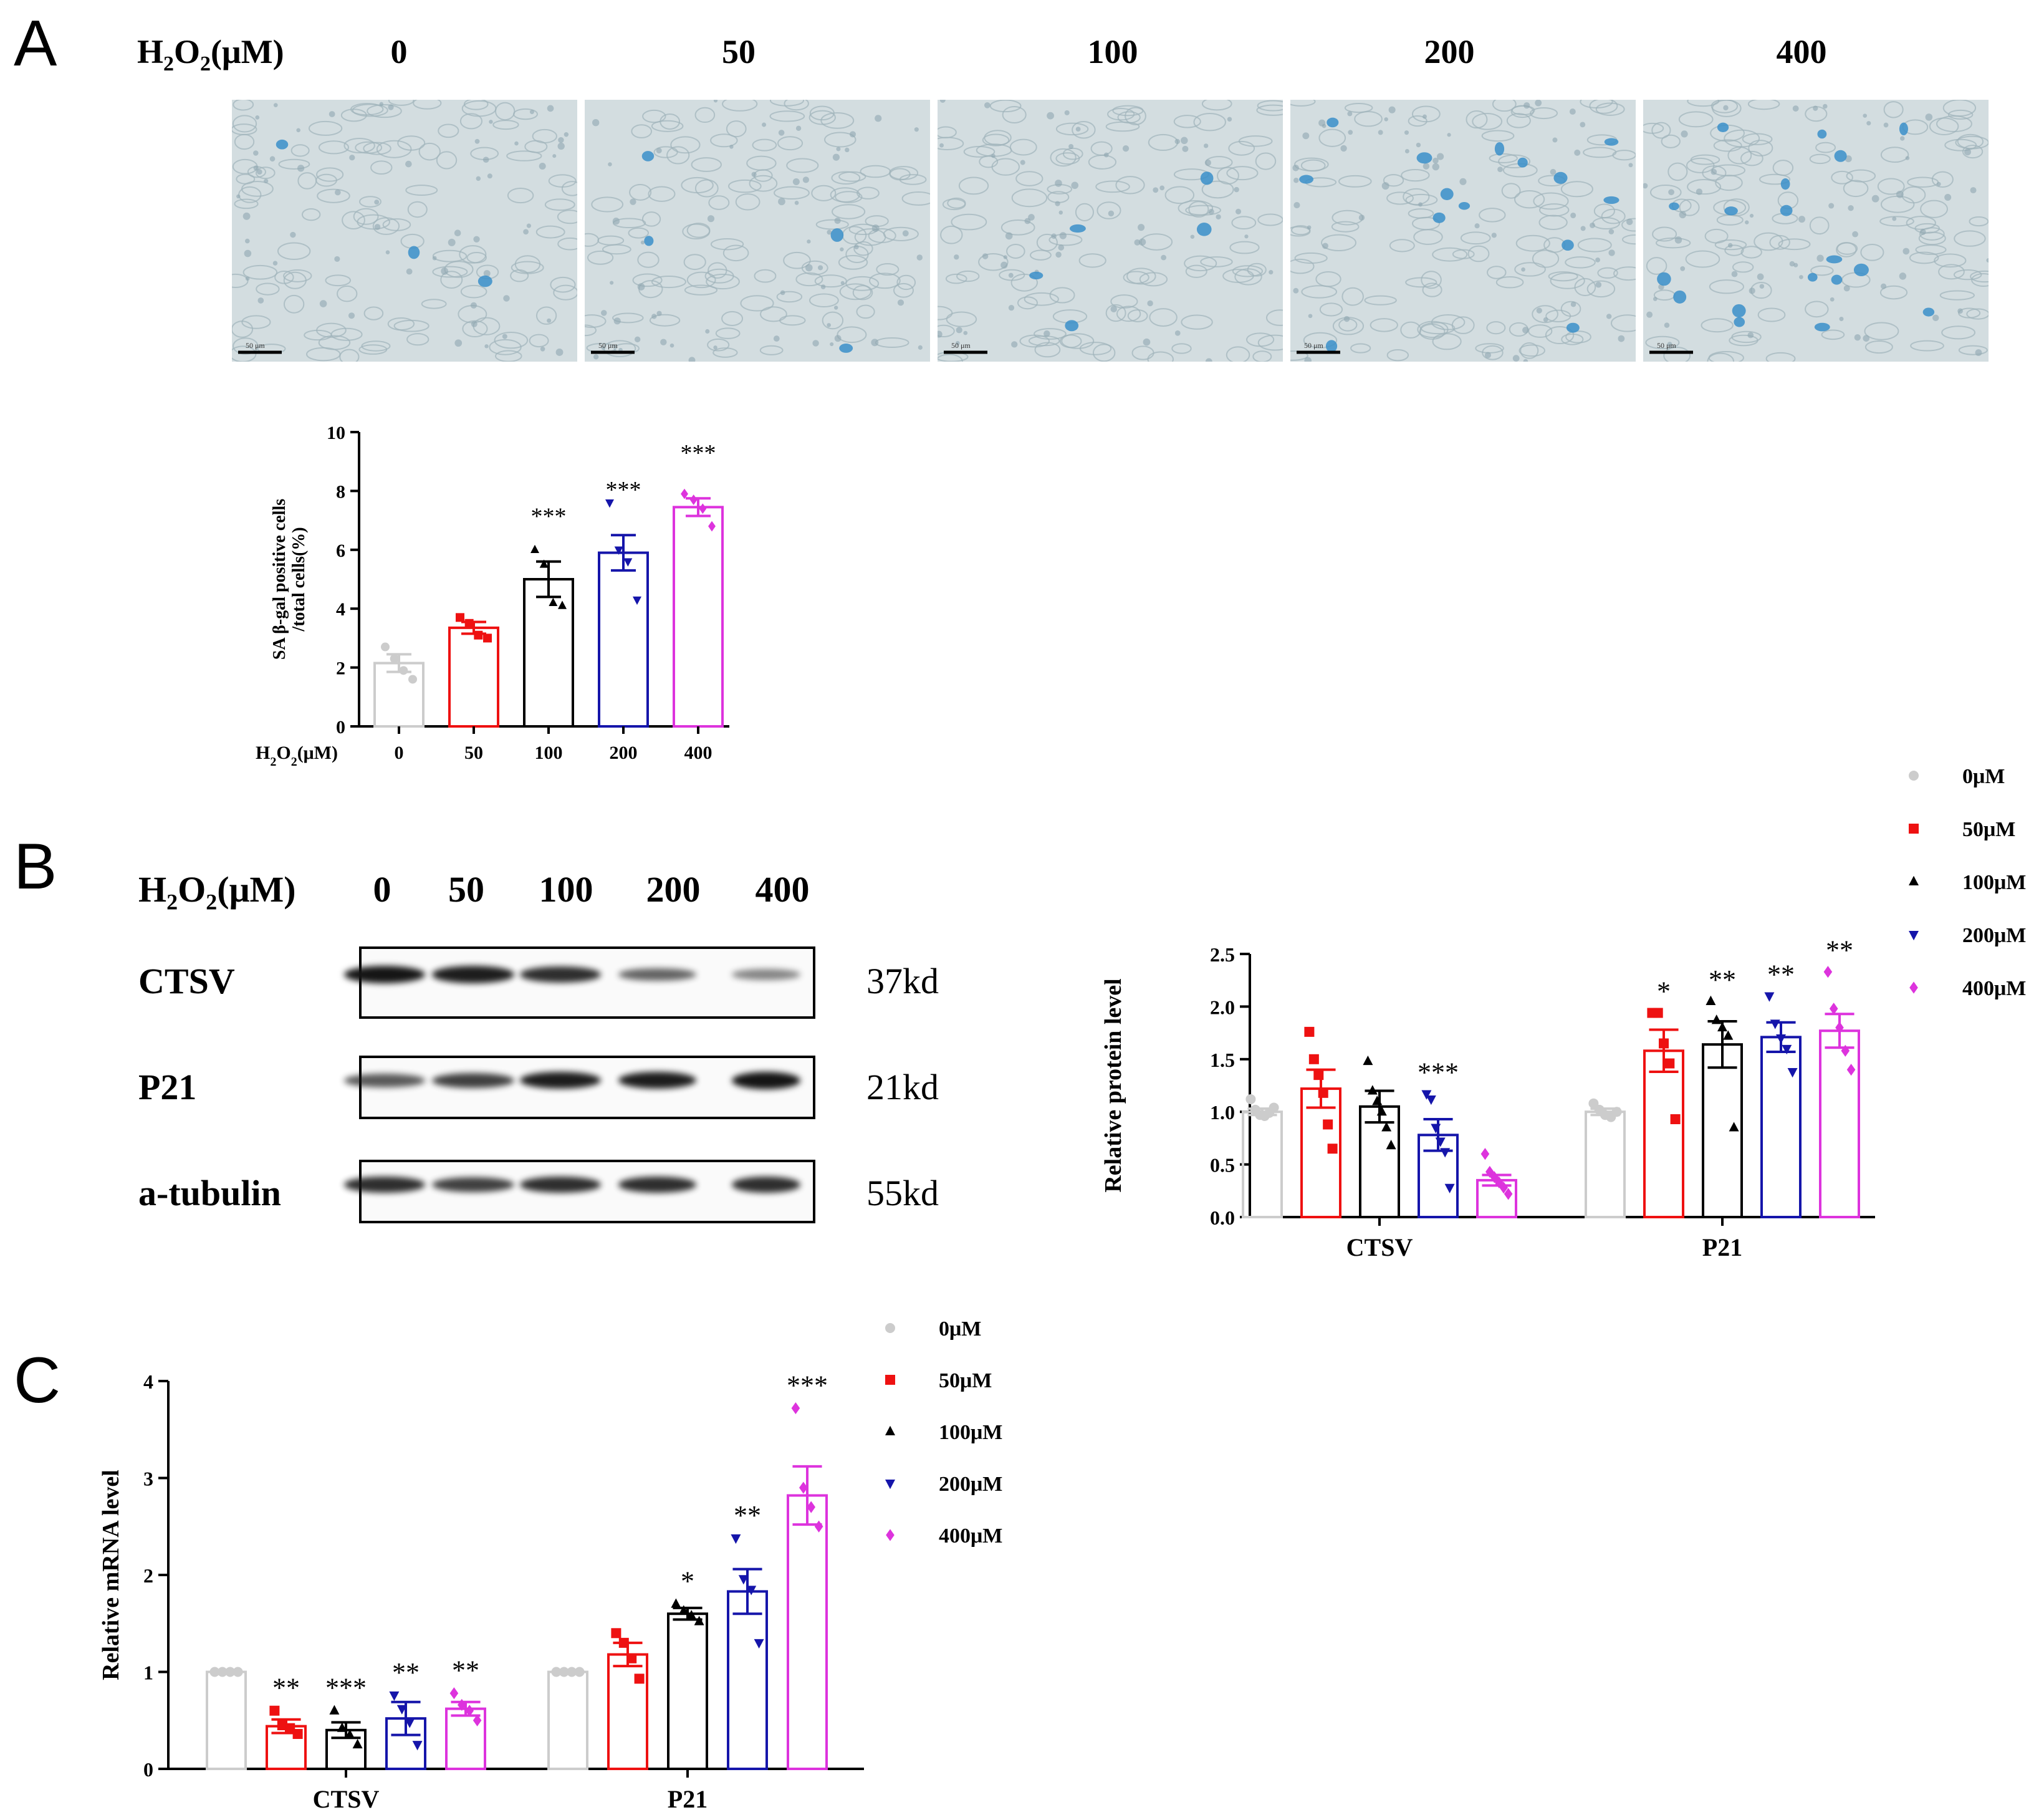  What do you see at coordinates (1781, 1127) in the screenshot?
I see `bar` at bounding box center [1781, 1127].